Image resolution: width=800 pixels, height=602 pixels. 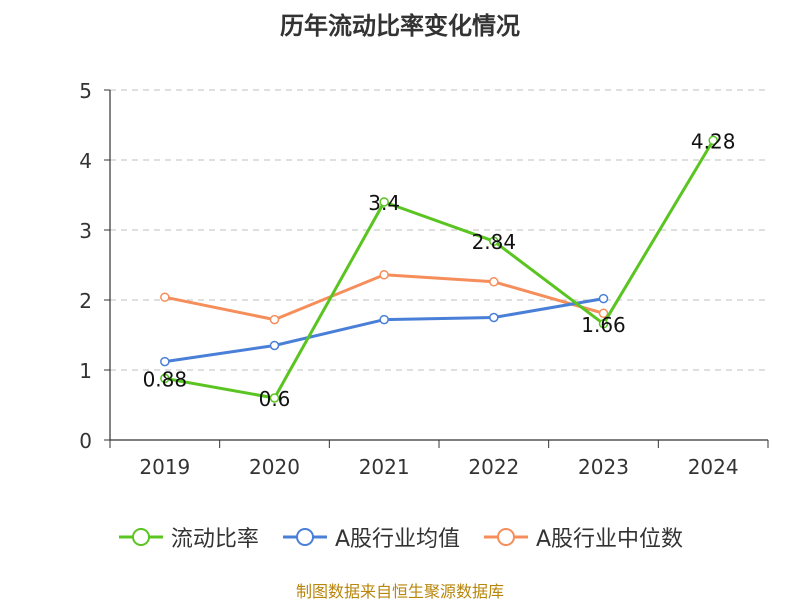 What do you see at coordinates (400, 26) in the screenshot?
I see `chart-title: 历年流动比率变化情况` at bounding box center [400, 26].